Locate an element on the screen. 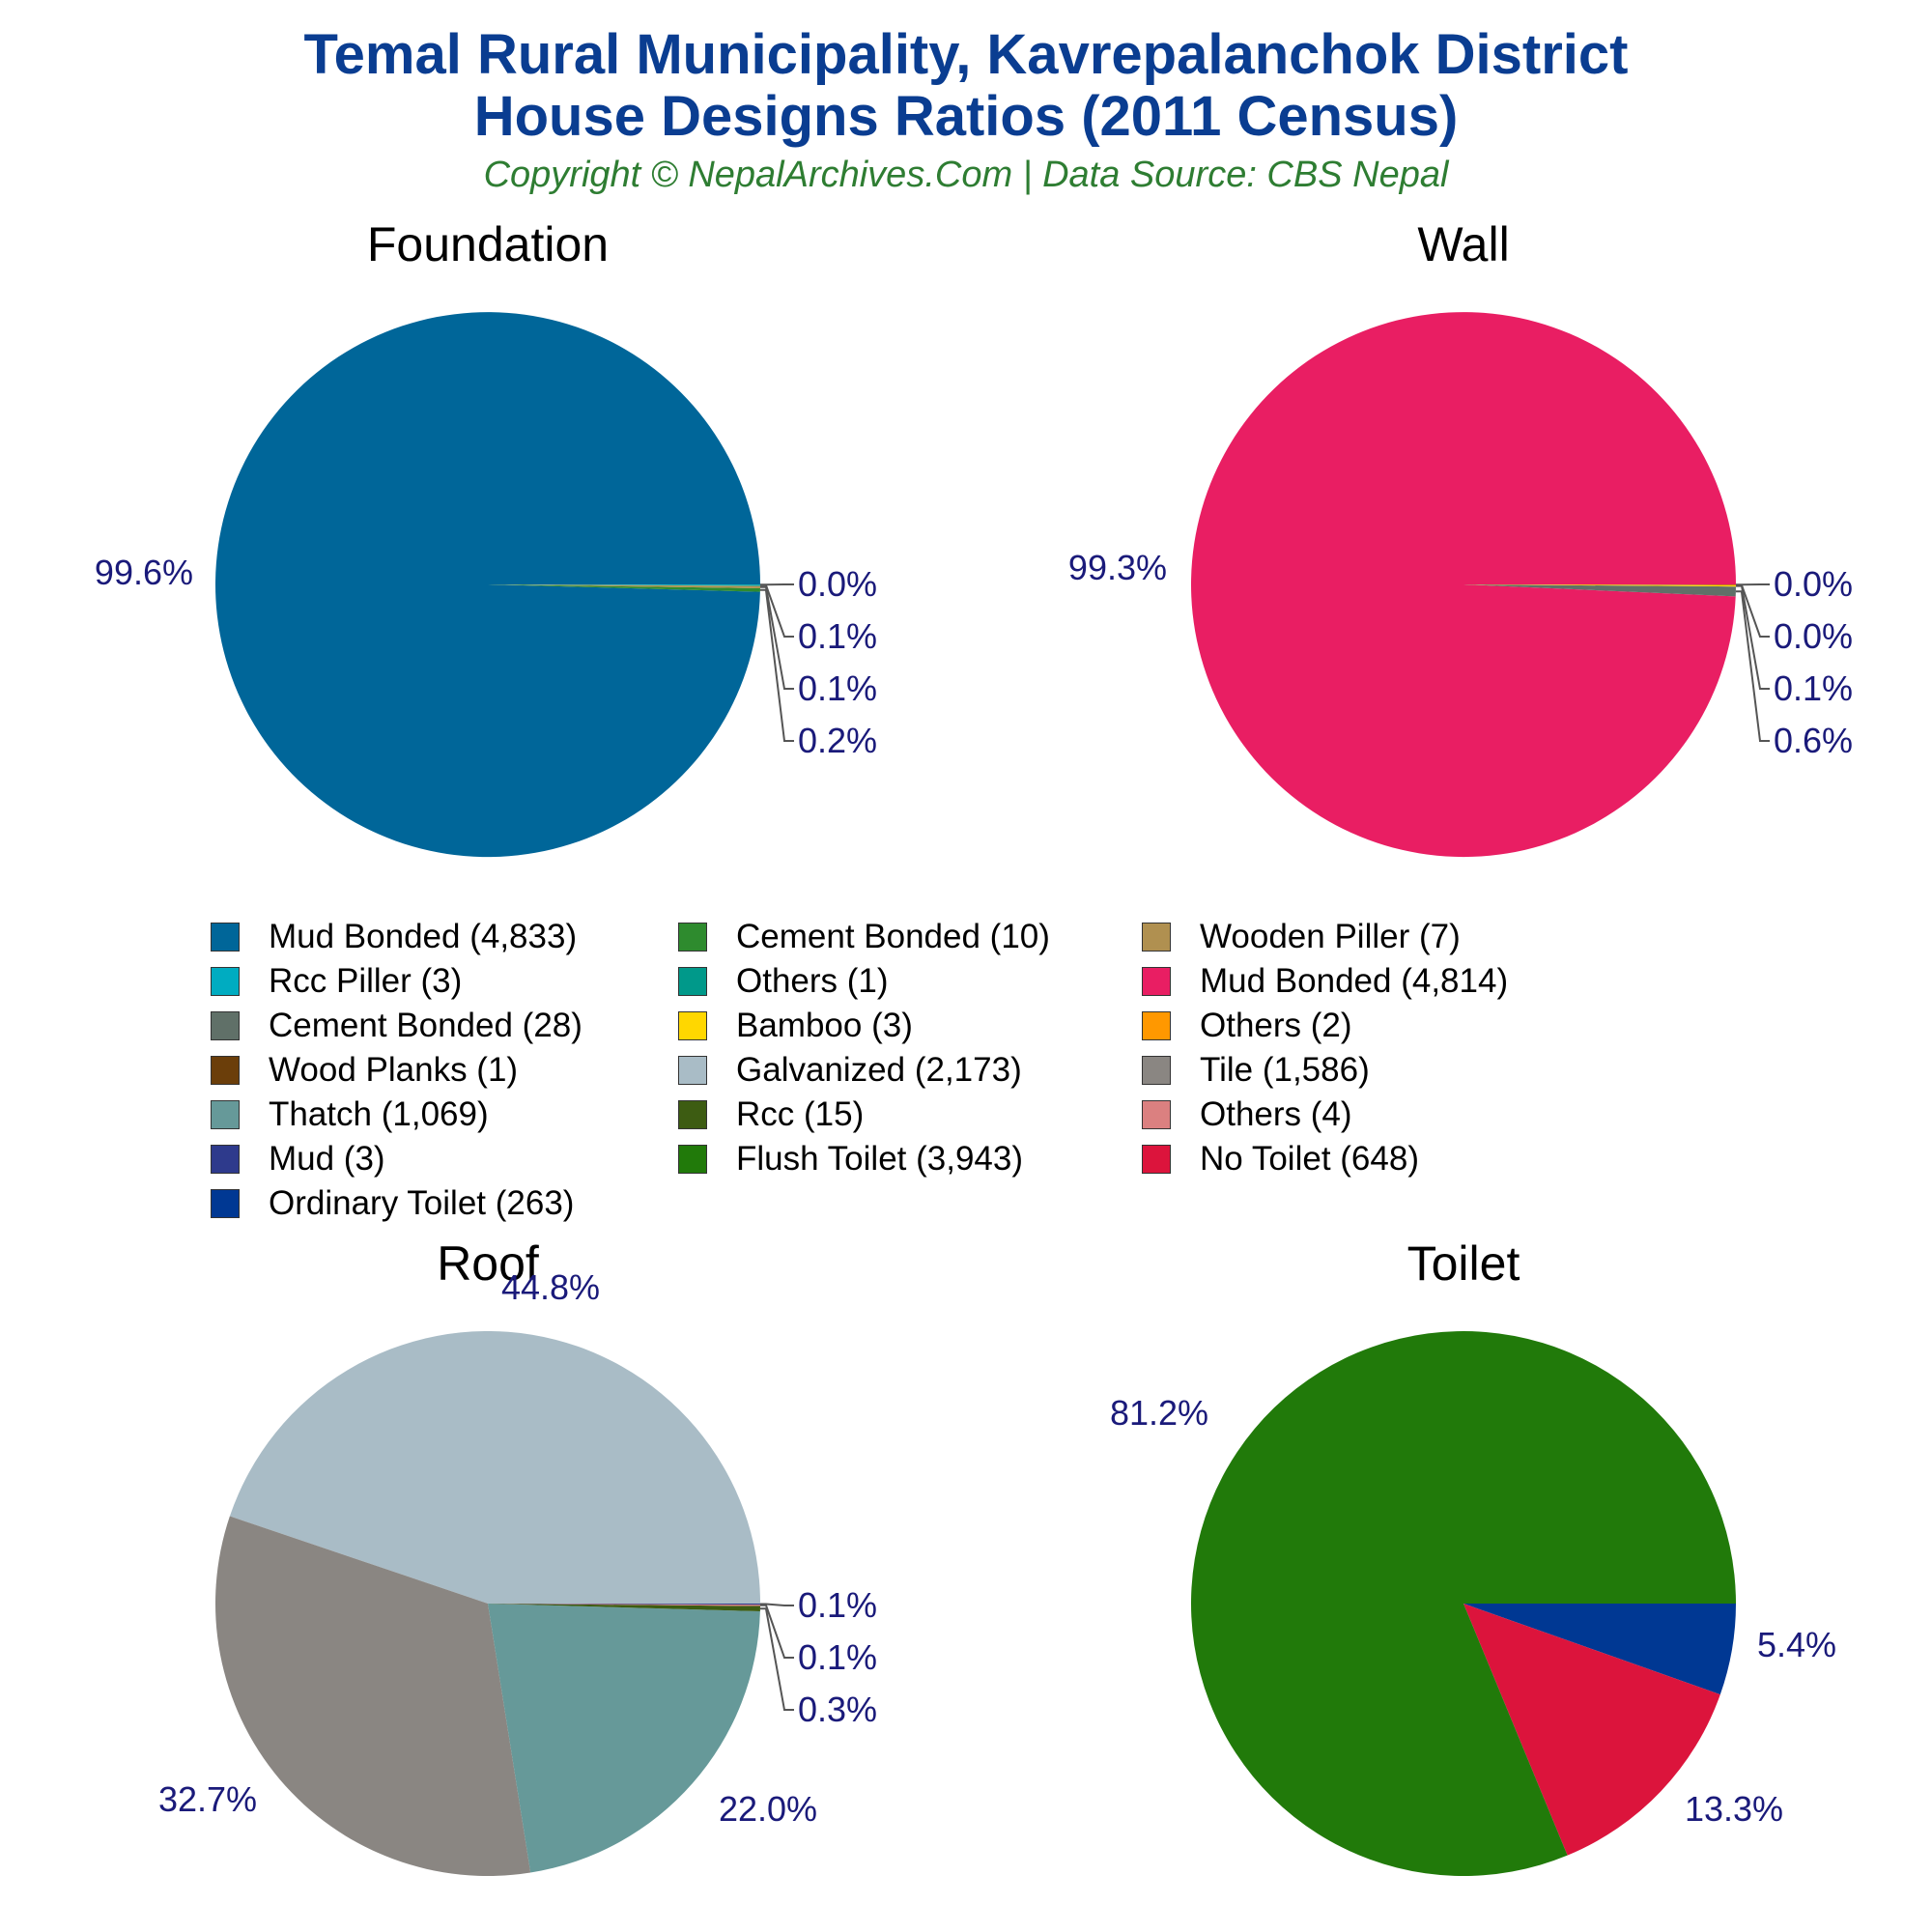 The image size is (1932, 1932). foundation-pct-label: 99.6% is located at coordinates (144, 572).